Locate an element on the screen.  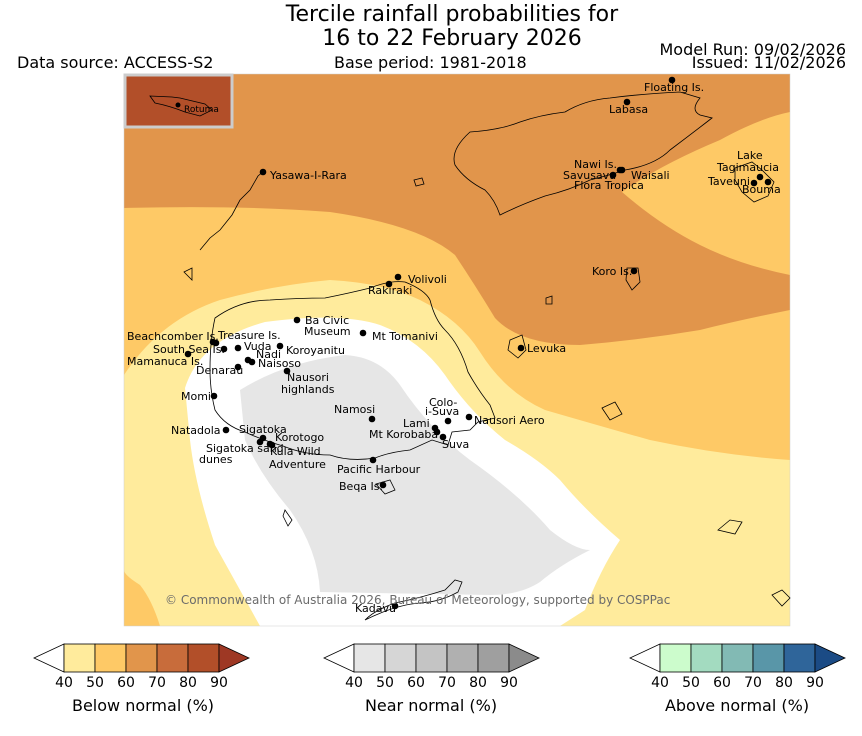
model-run: Model Run: 09/02/2026 is located at coordinates (753, 49).